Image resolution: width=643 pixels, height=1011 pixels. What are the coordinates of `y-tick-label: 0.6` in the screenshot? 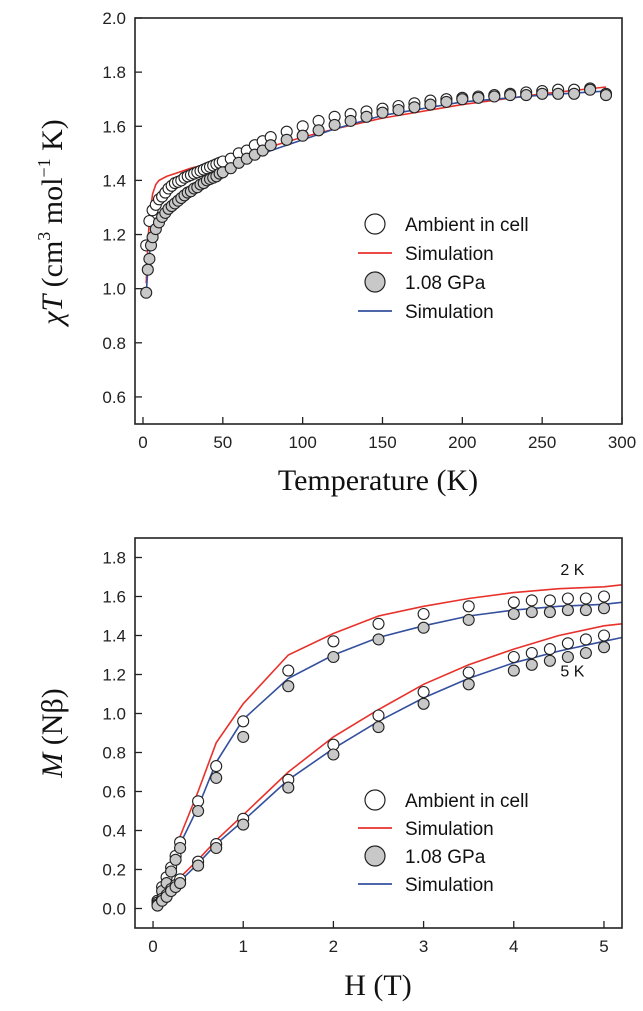 It's located at (114, 792).